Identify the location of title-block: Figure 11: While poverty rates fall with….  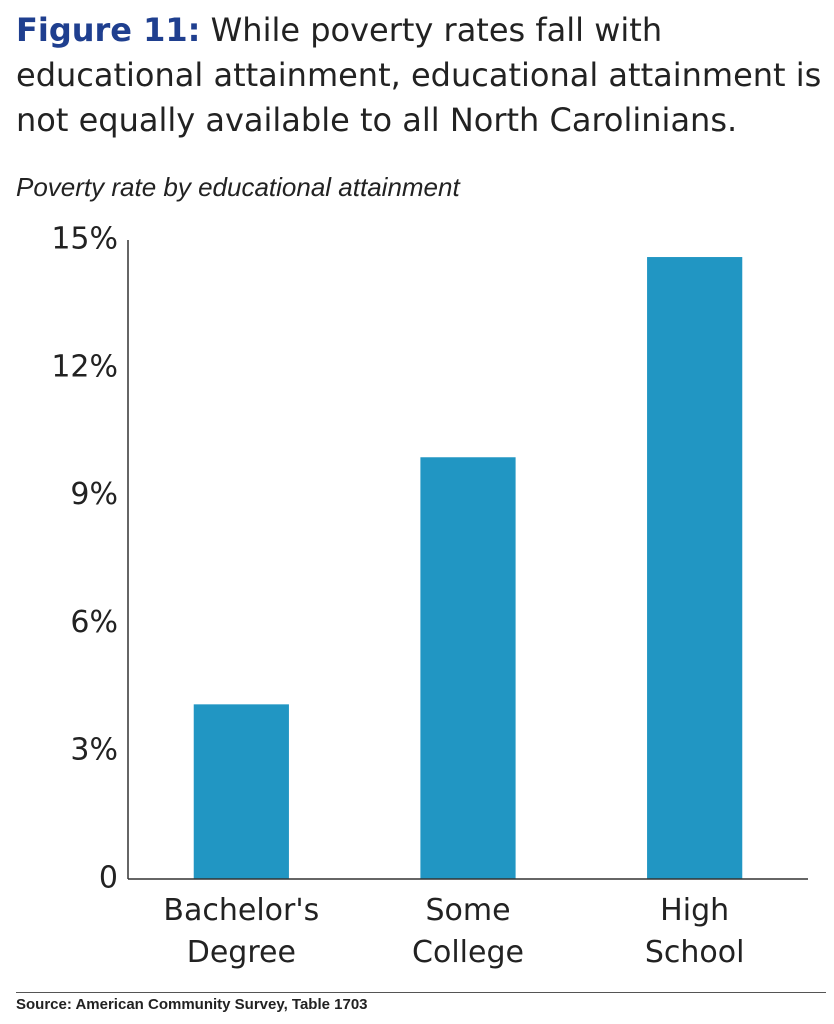
(421, 75).